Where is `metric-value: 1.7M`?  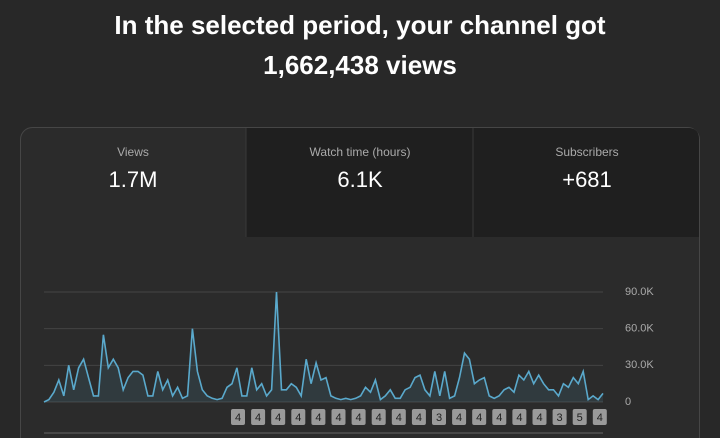
metric-value: 1.7M is located at coordinates (133, 179).